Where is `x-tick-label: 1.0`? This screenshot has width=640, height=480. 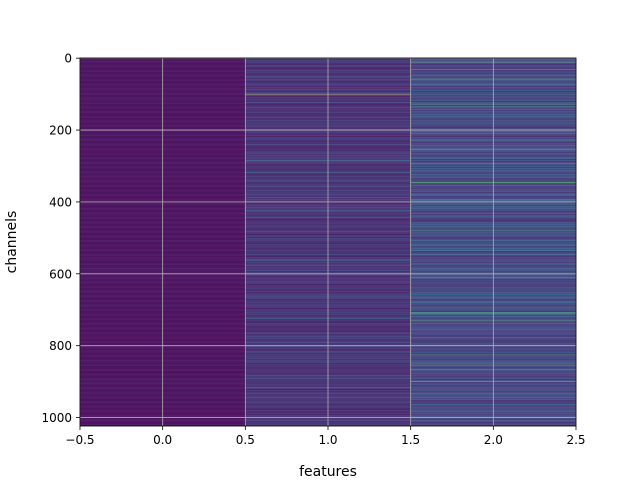
x-tick-label: 1.0 is located at coordinates (327, 440).